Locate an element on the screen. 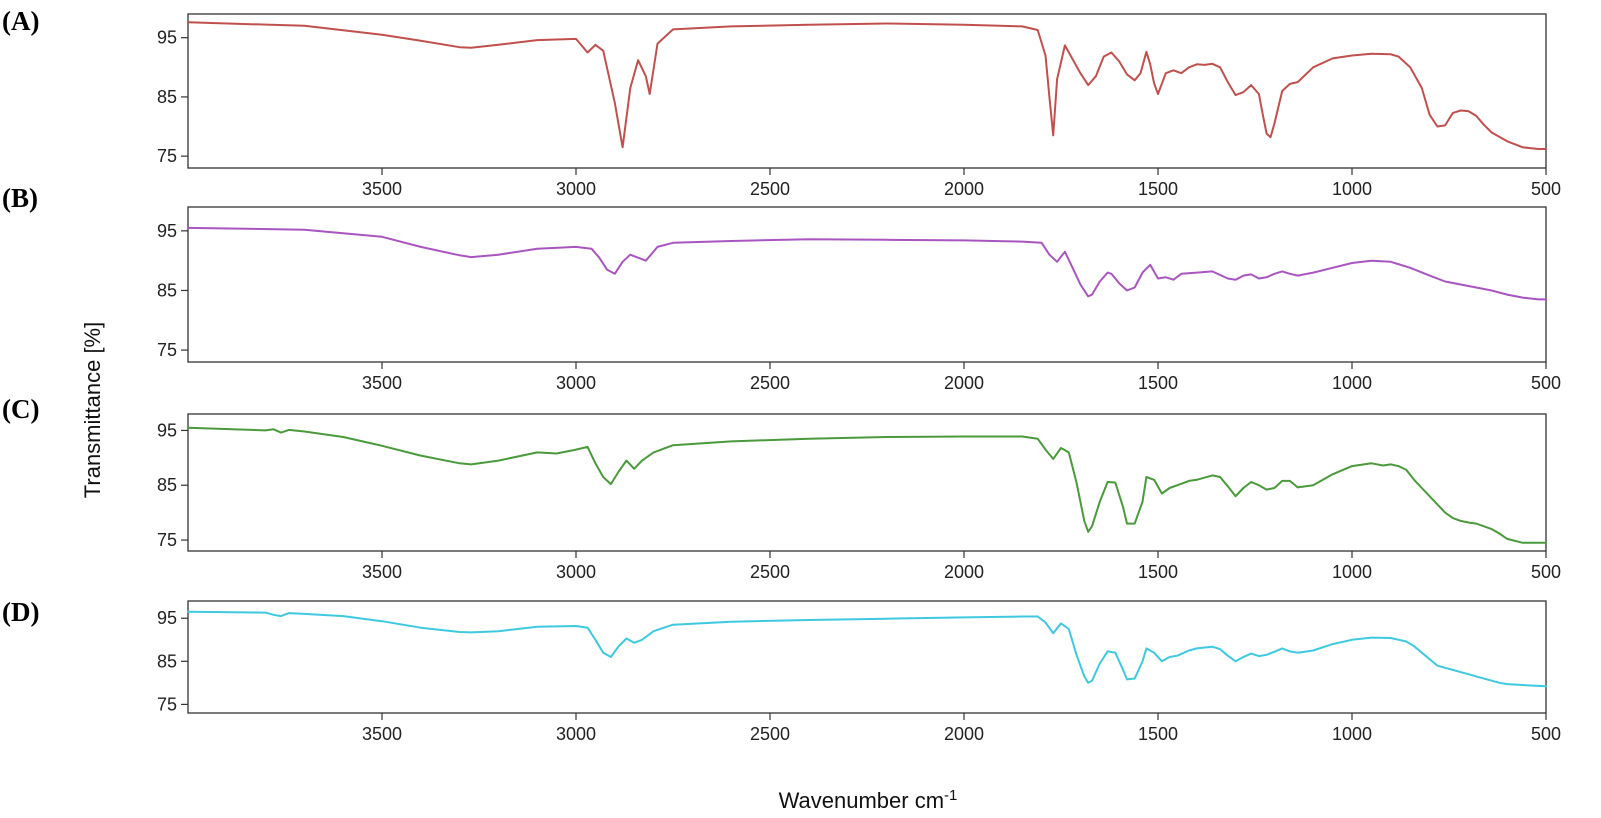 This screenshot has width=1601, height=818. x-axis-title: Wavenumber cm-1 is located at coordinates (868, 800).